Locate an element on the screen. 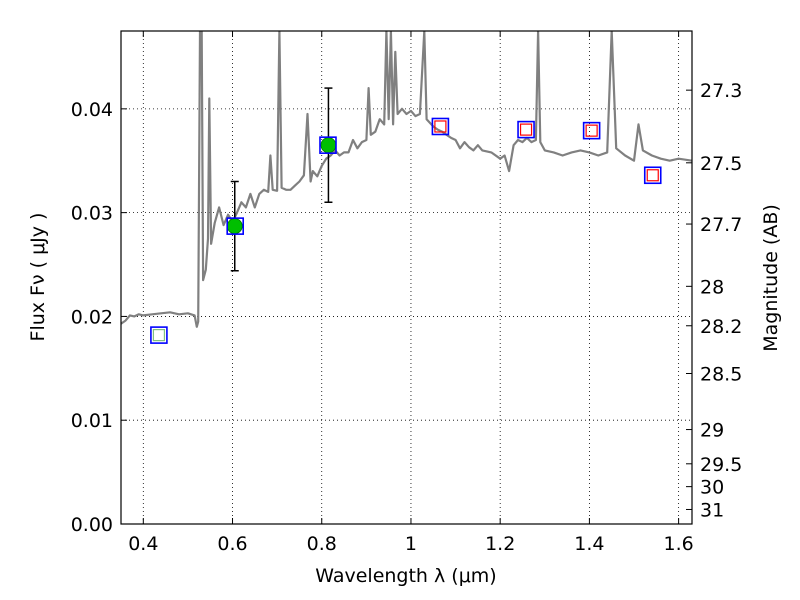 This screenshot has width=800, height=600. y-axis-label: Flux Fν ( μJy ) is located at coordinates (38, 277).